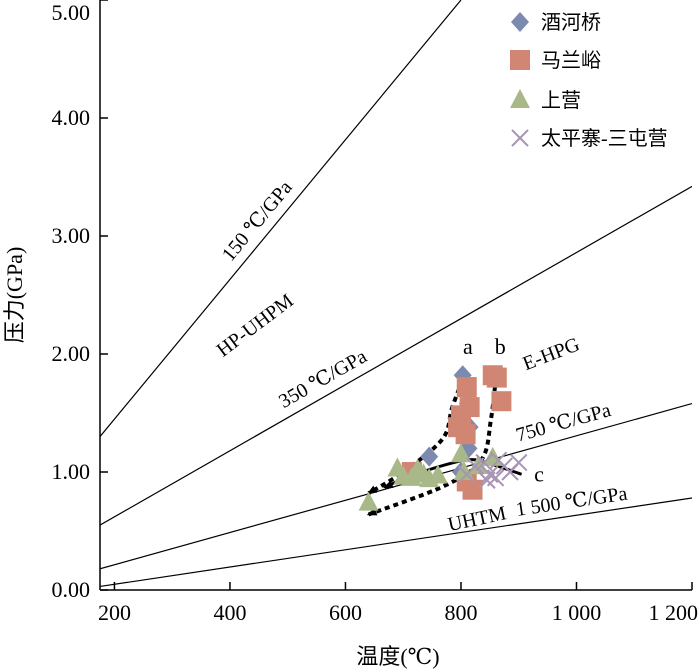 Image resolution: width=700 pixels, height=672 pixels. What do you see at coordinates (571, 502) in the screenshot?
I see `gradient-label-4: 1 500 ℃/GPa` at bounding box center [571, 502].